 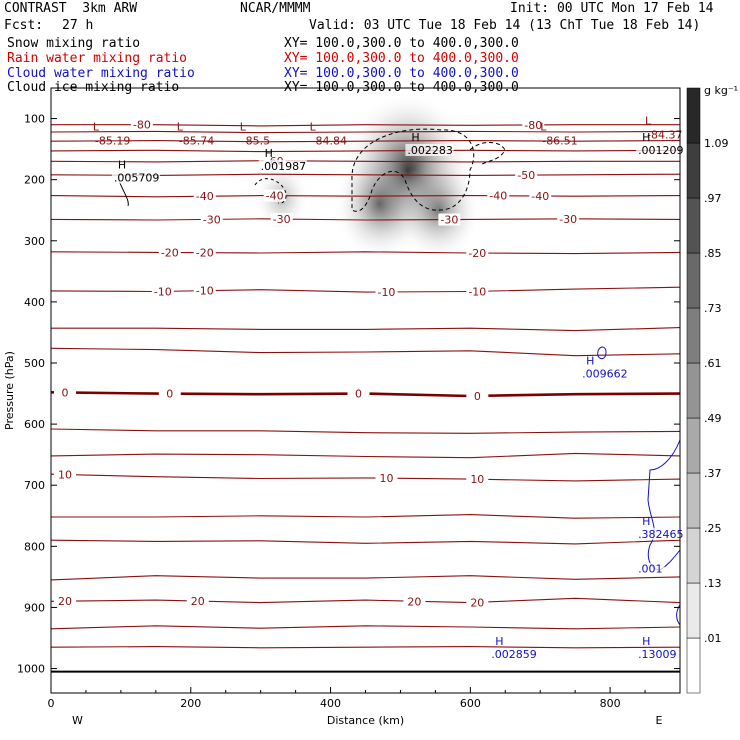 I want to click on max-value: .002859, so click(x=514, y=654).